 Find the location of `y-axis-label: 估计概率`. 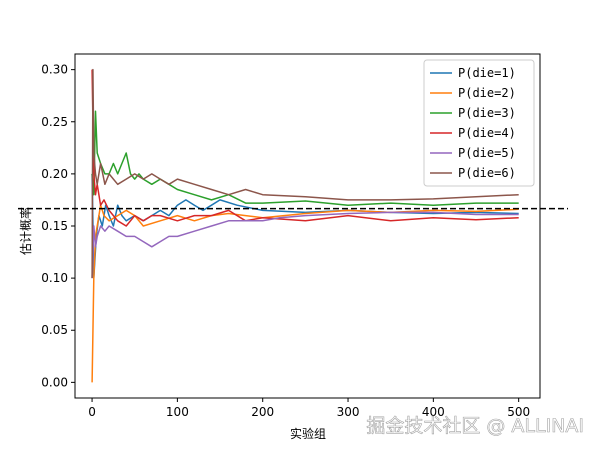

y-axis-label: 估计概率 is located at coordinates (25, 231).